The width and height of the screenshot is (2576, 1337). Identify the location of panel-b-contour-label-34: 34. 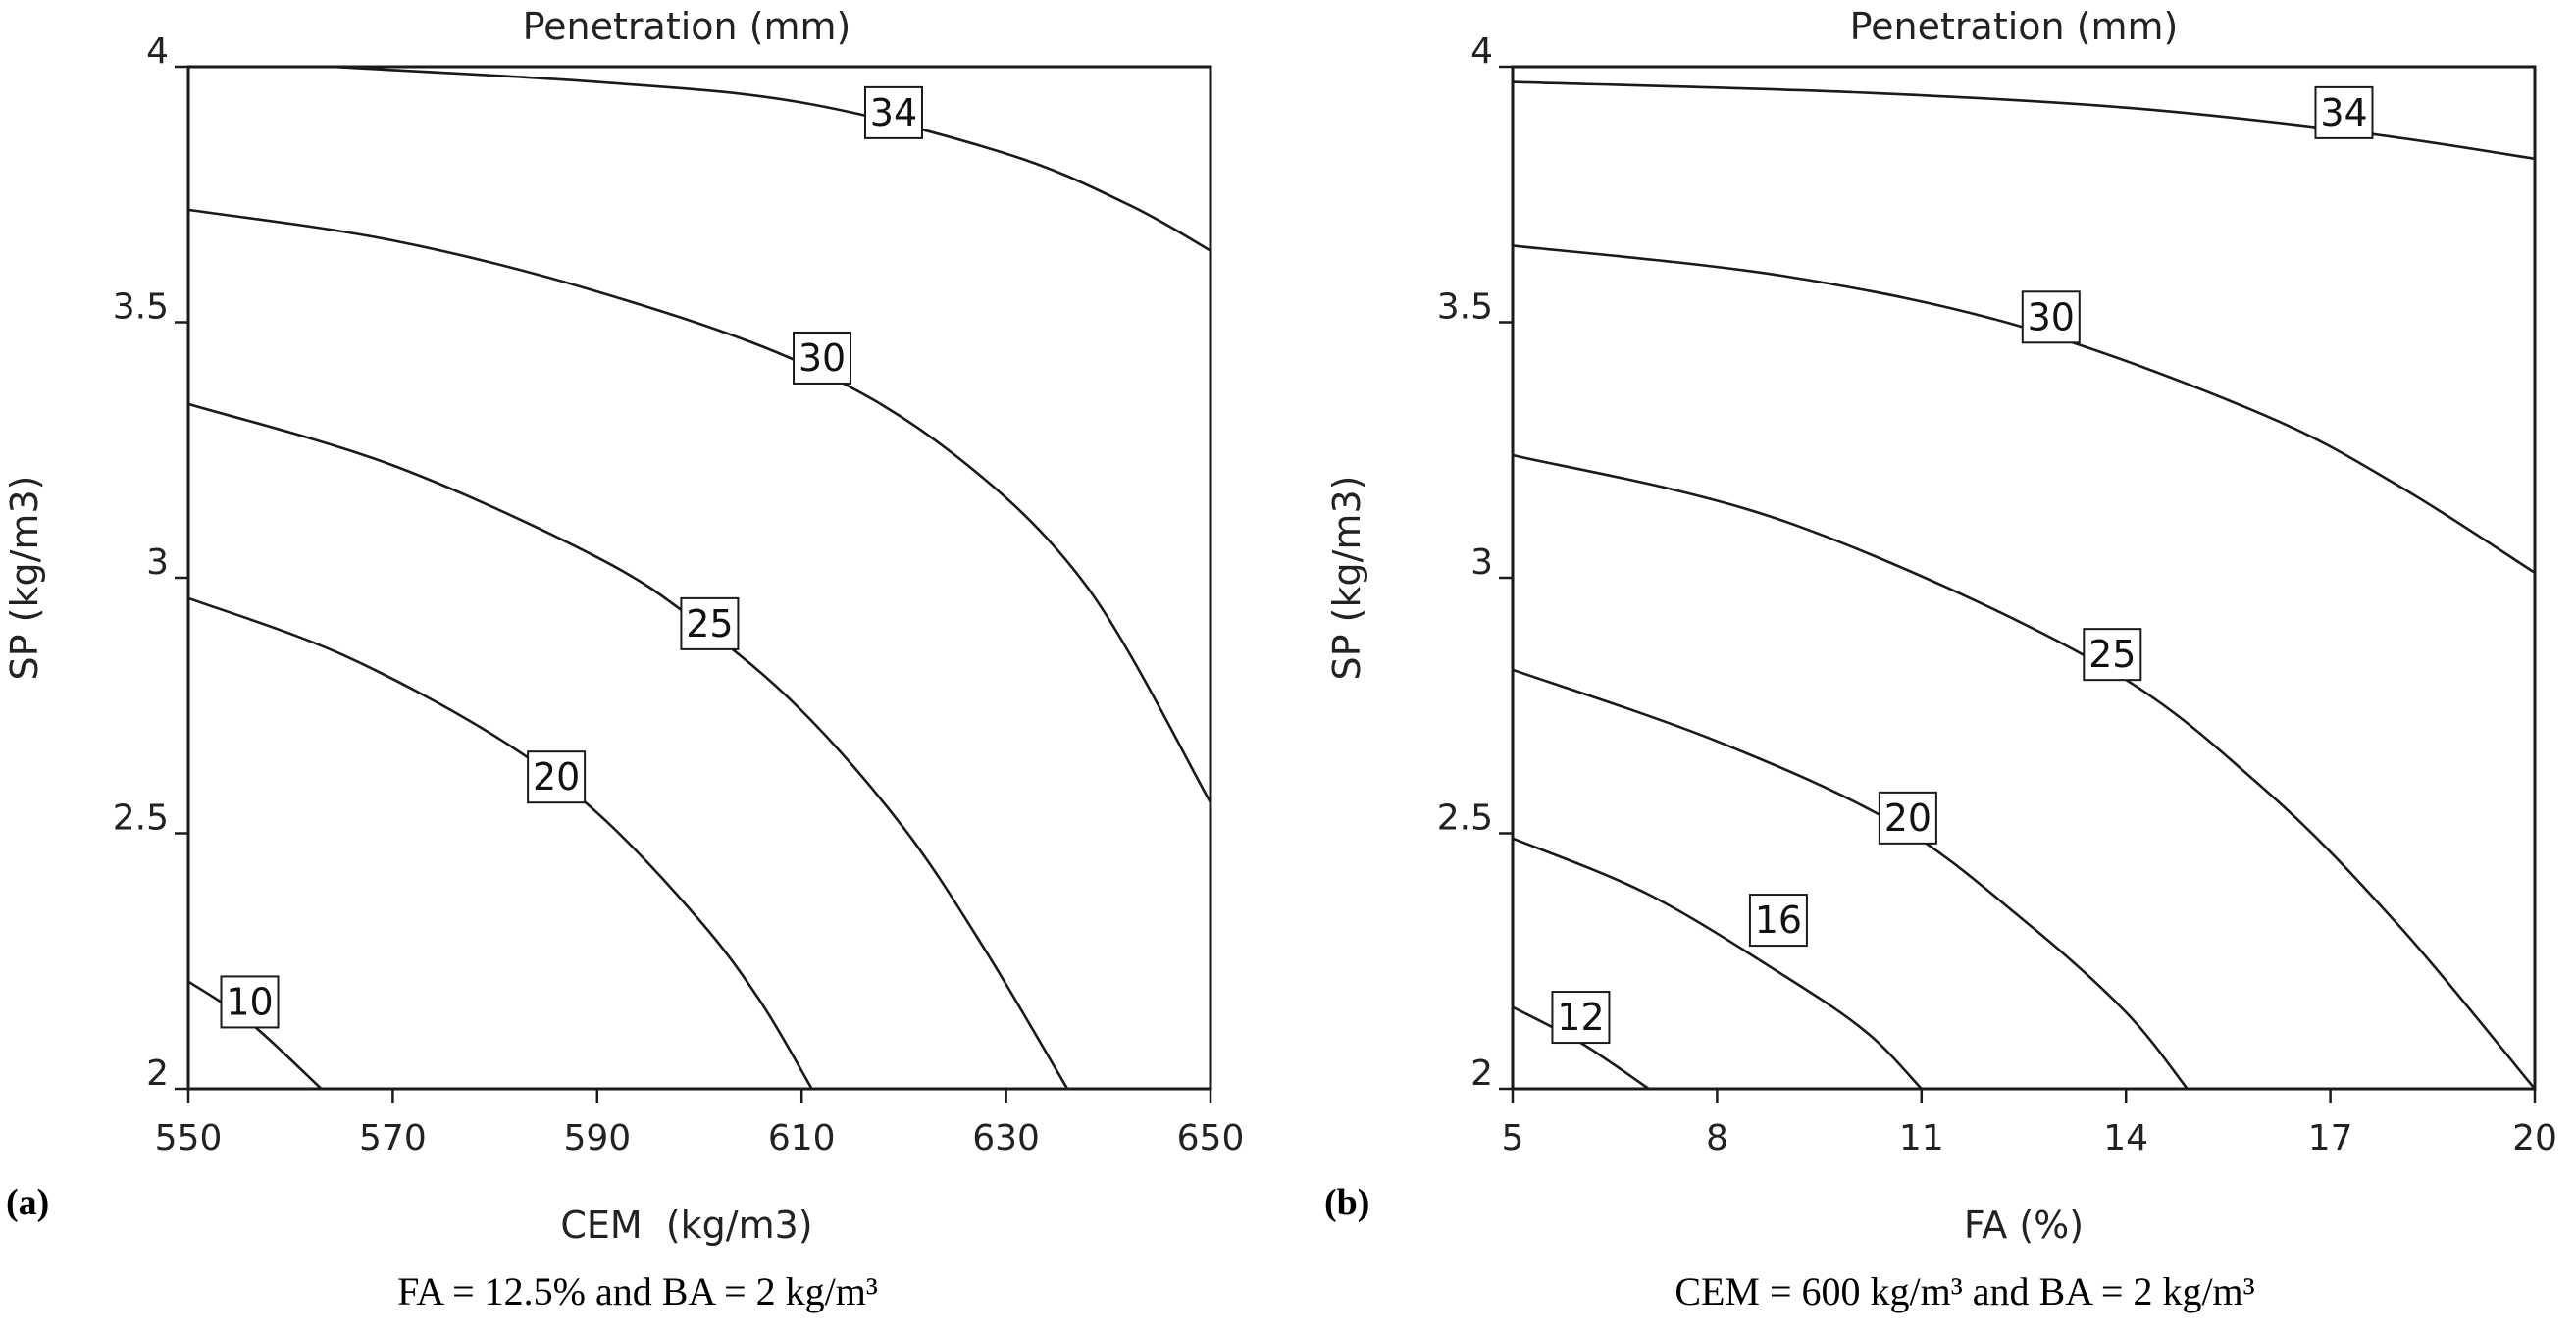
(2344, 112).